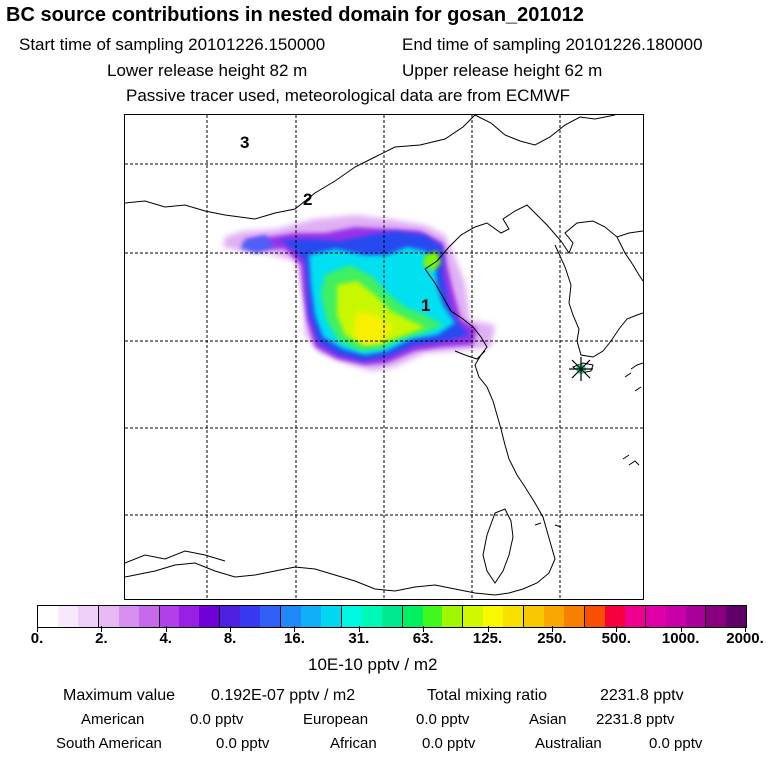  What do you see at coordinates (101, 638) in the screenshot?
I see `colorbar-tick-label: 2.` at bounding box center [101, 638].